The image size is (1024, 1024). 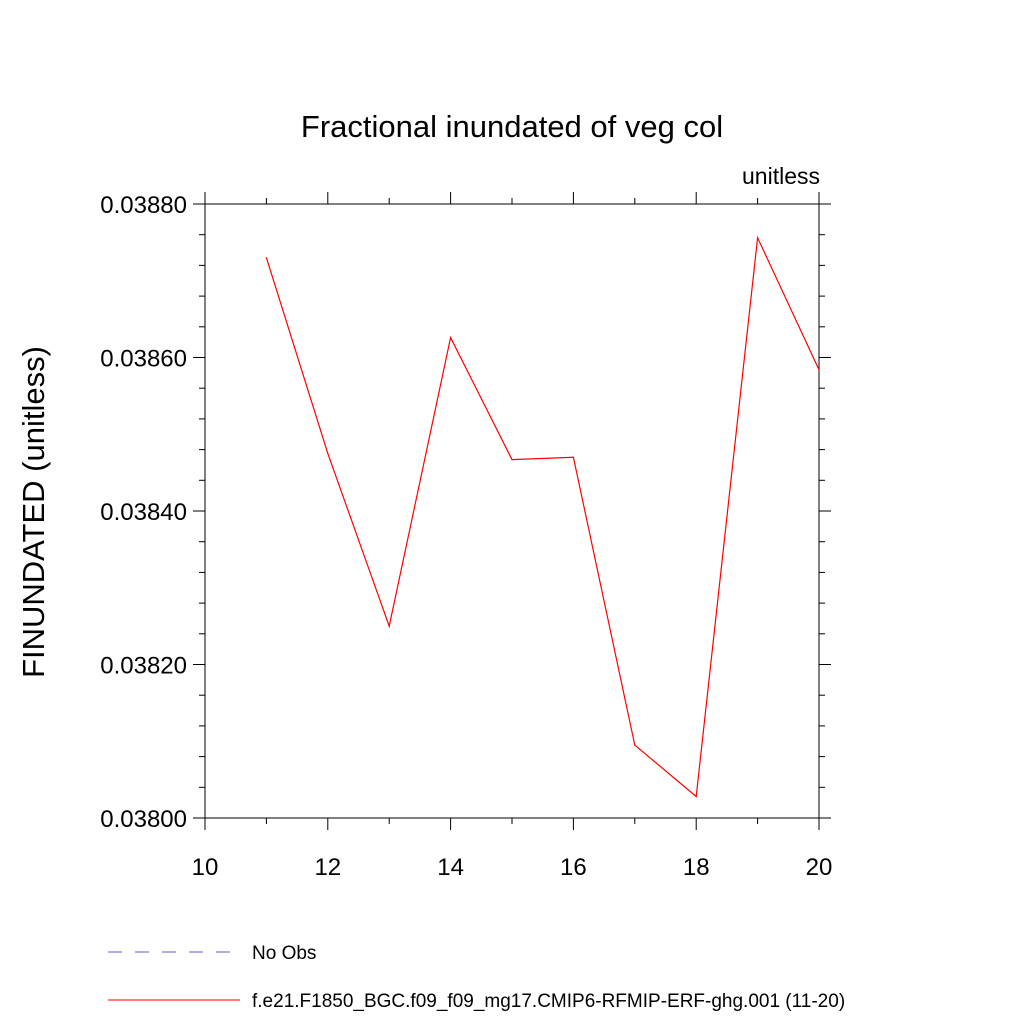 What do you see at coordinates (573, 867) in the screenshot?
I see `x-tick-label: 16` at bounding box center [573, 867].